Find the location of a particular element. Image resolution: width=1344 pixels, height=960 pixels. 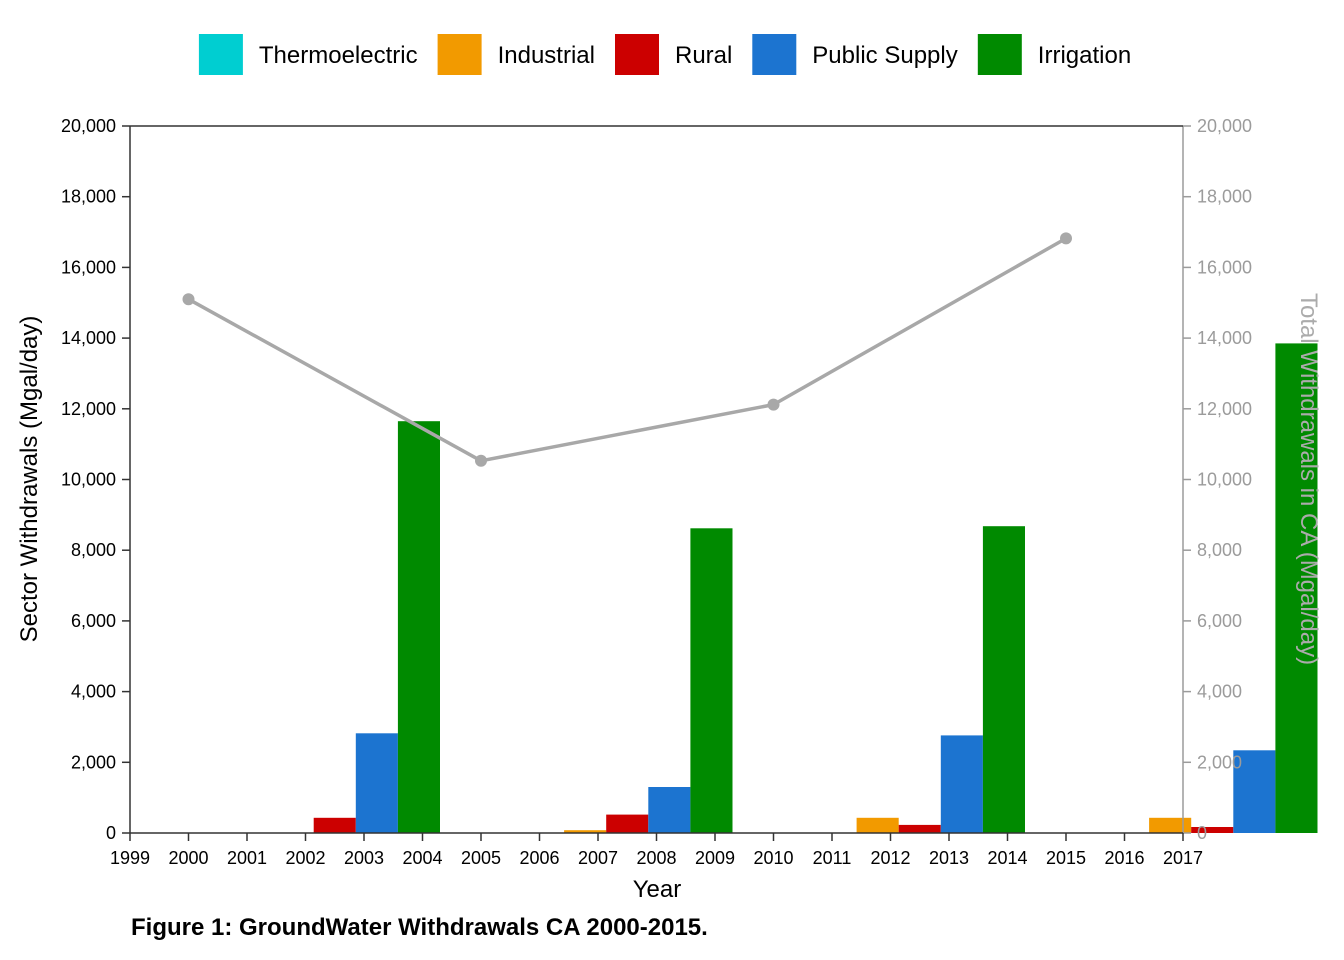

x-tick-label-2000: 2000 is located at coordinates (188, 858).